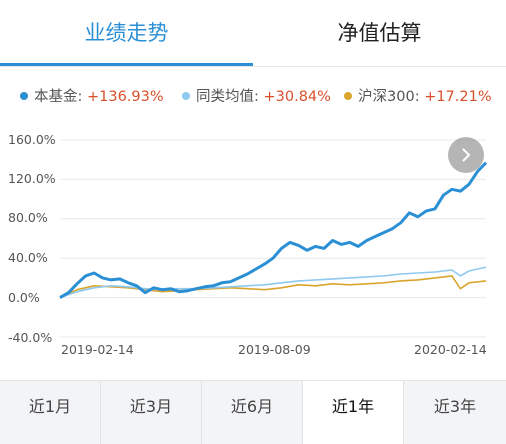 This screenshot has height=444, width=506. Describe the element at coordinates (56, 97) in the screenshot. I see `legend-label-fund: 本基金` at that location.